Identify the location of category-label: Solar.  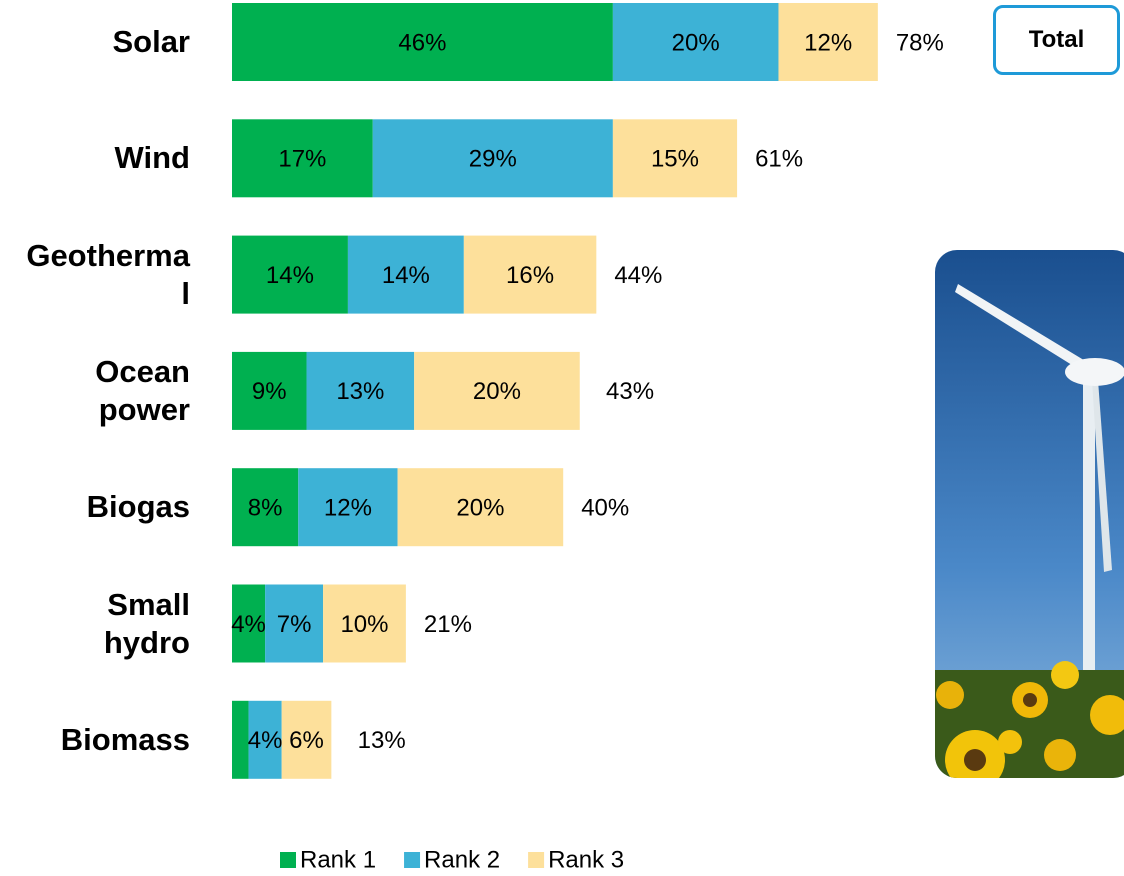
(151, 41).